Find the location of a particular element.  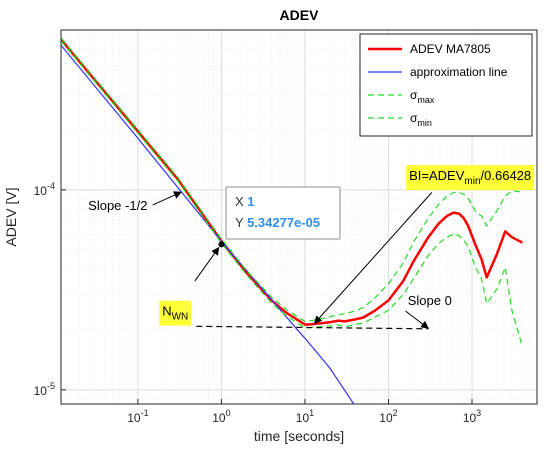

annotation-slope-0: Slope 0 is located at coordinates (428, 311).